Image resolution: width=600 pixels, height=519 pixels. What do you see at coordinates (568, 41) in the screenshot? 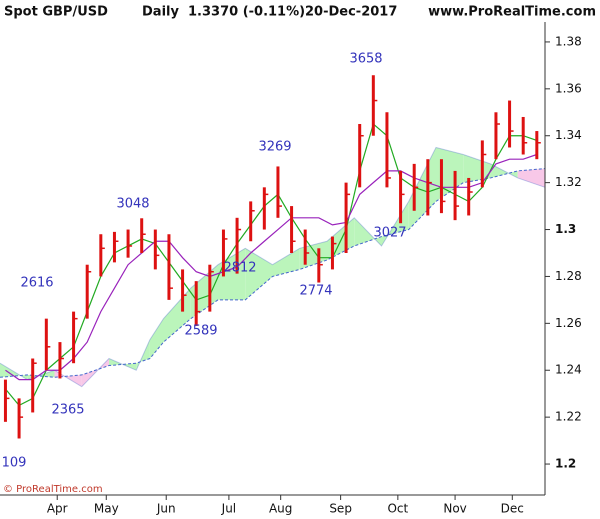
I see `y-tick-label: 1.38` at bounding box center [568, 41].